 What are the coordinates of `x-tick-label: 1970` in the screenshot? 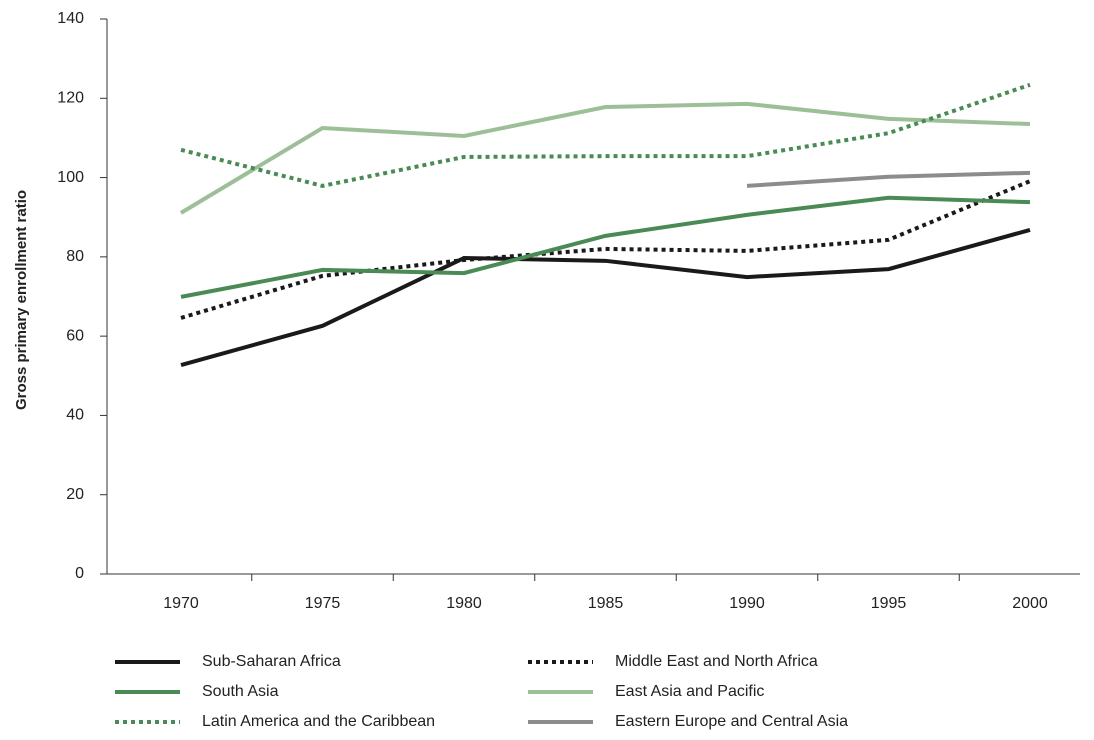 It's located at (181, 603).